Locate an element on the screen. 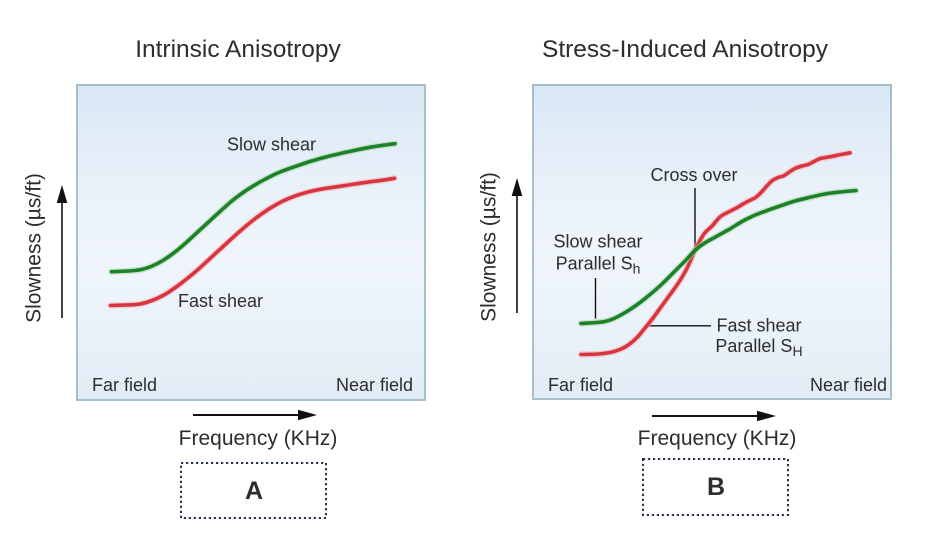 The image size is (930, 550). svg-text: Intrinsic Anisotropy is located at coordinates (238, 49).